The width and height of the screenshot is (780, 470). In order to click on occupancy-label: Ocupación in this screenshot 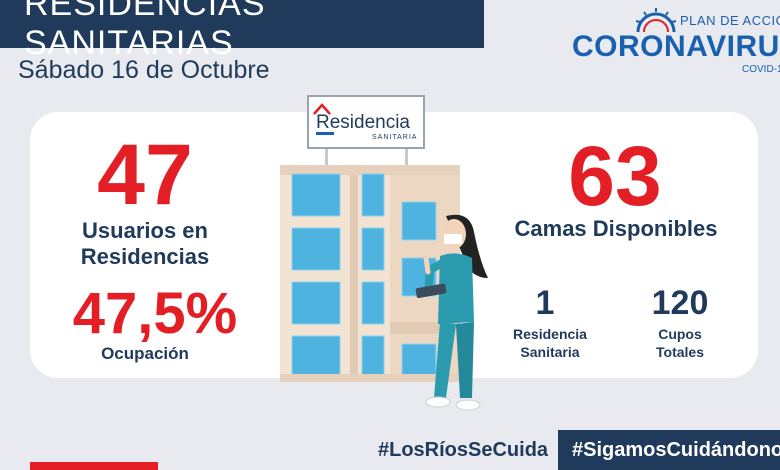, I will do `click(145, 353)`.